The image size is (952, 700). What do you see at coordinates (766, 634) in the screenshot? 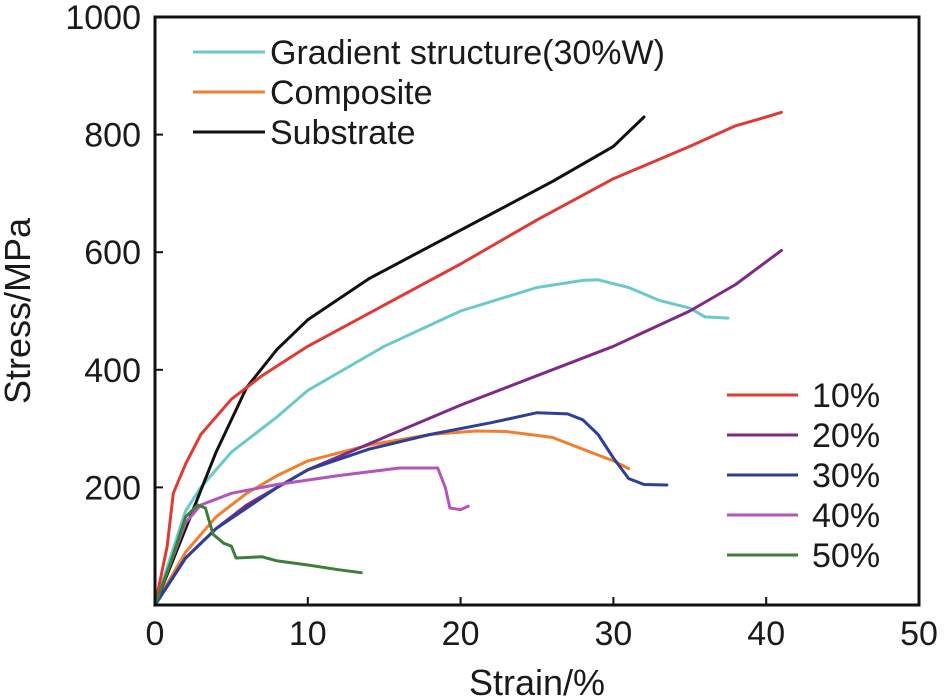
I see `x-tick-label: 40` at bounding box center [766, 634].